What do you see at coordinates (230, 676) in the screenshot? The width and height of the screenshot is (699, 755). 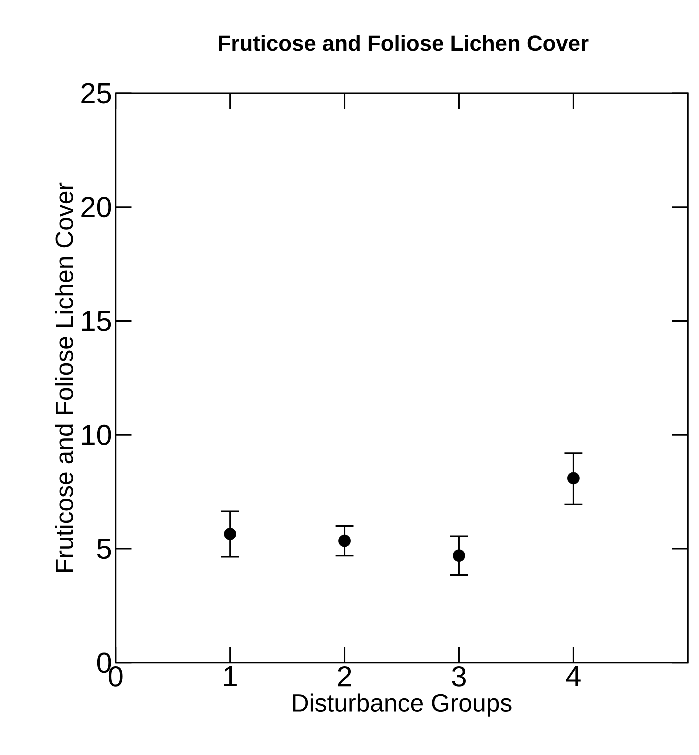 I see `x-tick-label: 1` at bounding box center [230, 676].